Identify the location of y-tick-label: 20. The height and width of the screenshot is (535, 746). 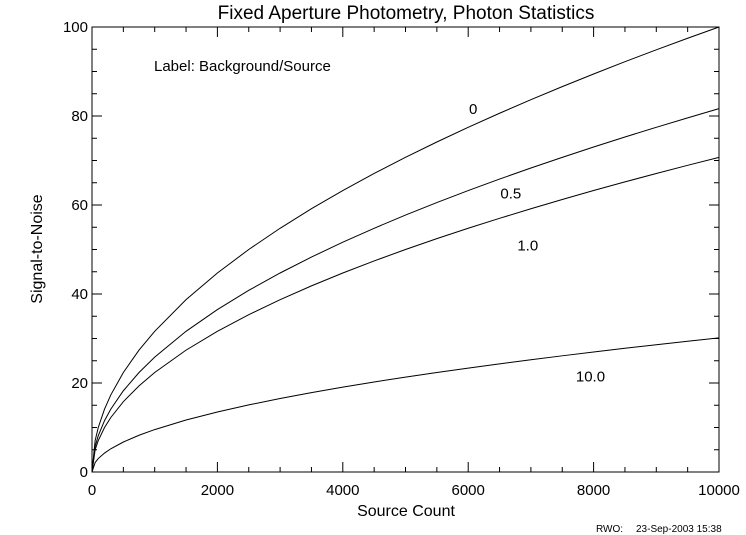
(79, 383).